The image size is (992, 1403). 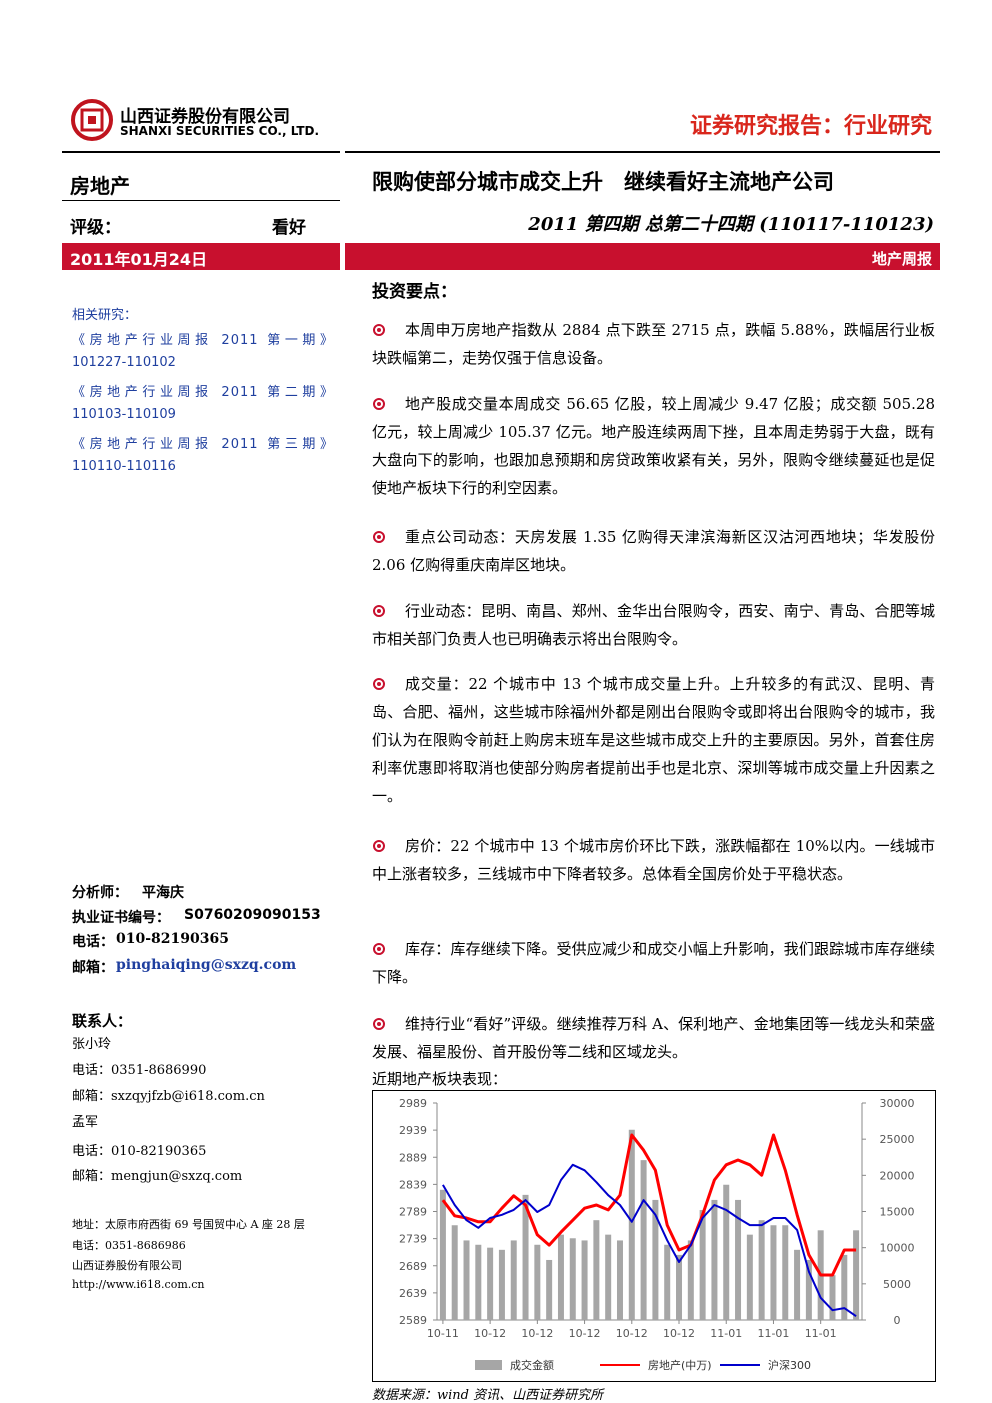 I want to click on address-line: 山西证券股份有限公司, so click(x=127, y=1265).